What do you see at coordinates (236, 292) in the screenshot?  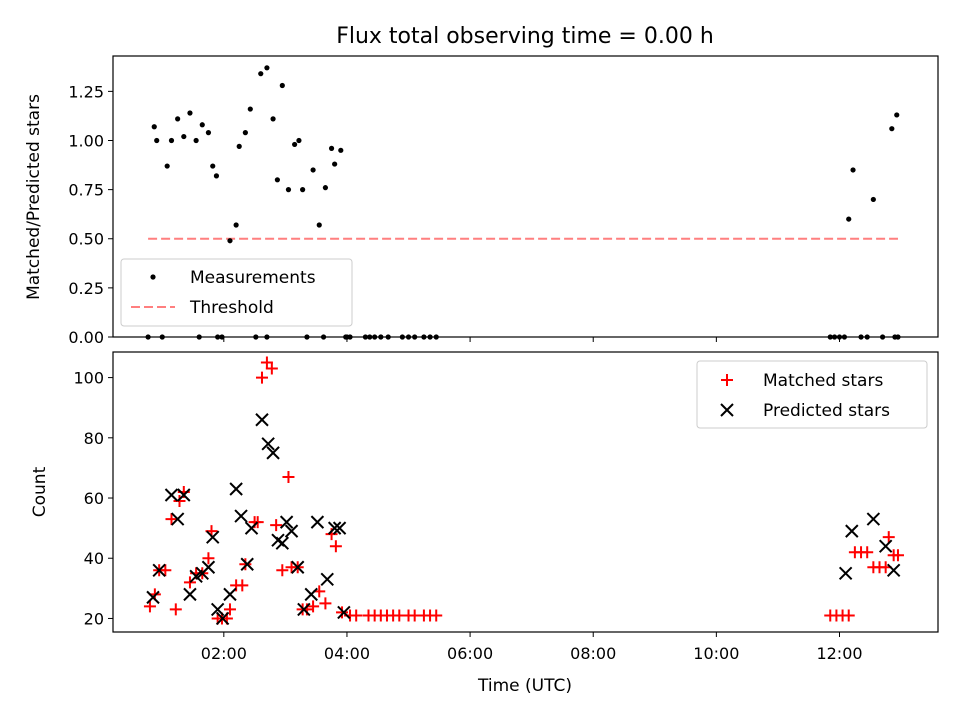 I see `top-legend: Measurements Threshold` at bounding box center [236, 292].